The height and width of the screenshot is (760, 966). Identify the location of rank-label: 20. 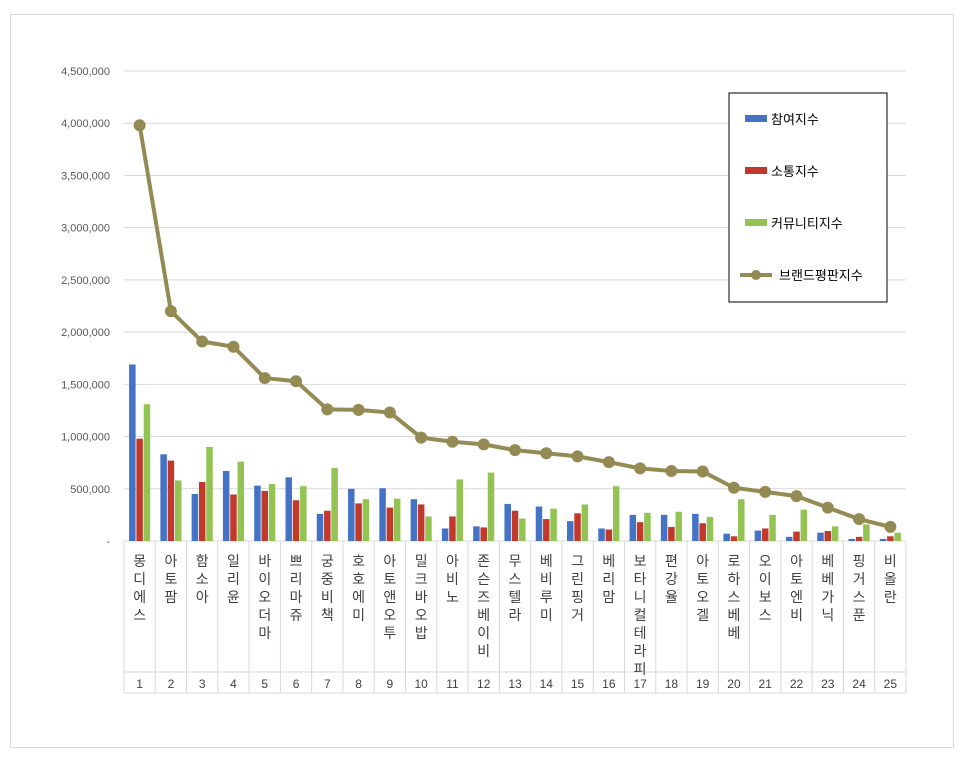
(734, 684).